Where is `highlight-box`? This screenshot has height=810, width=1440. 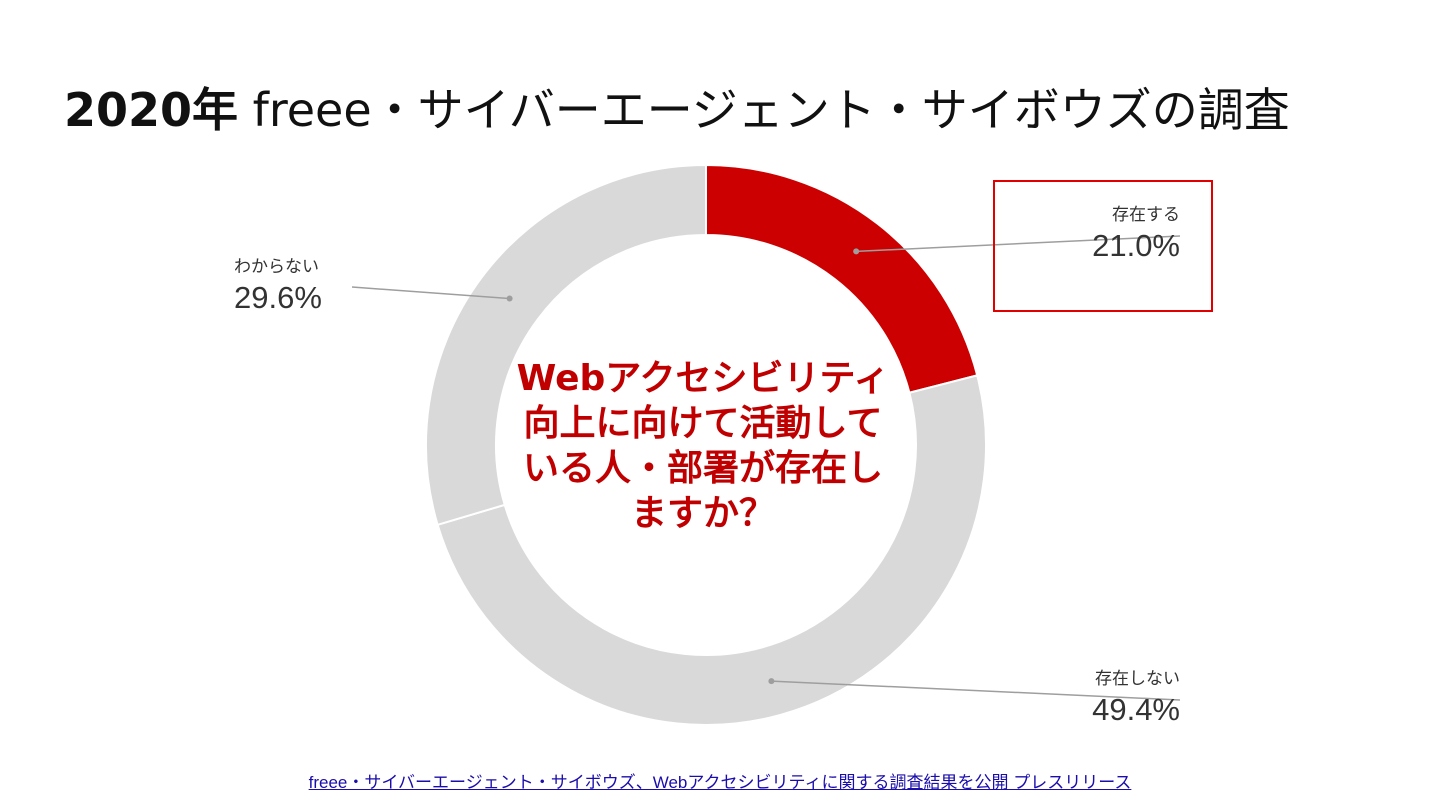
highlight-box is located at coordinates (1103, 246).